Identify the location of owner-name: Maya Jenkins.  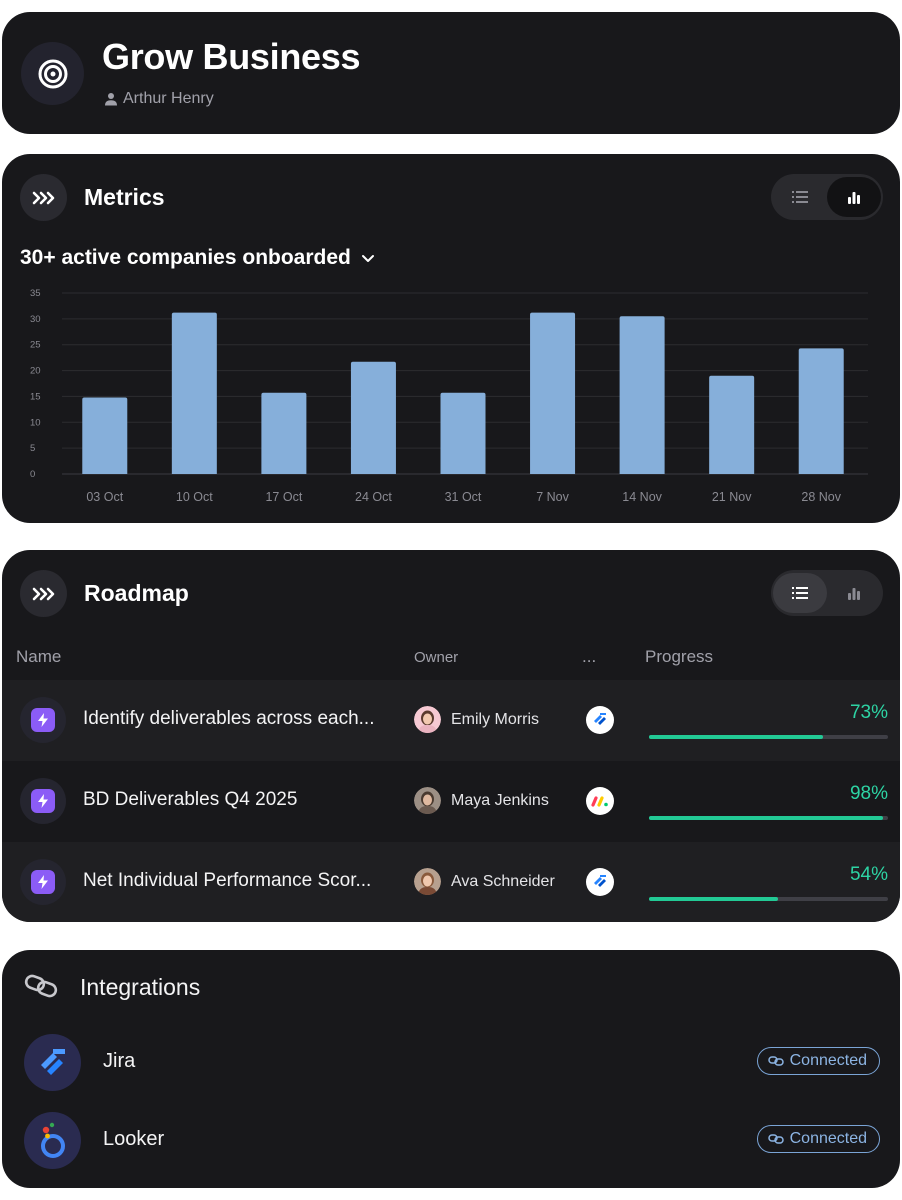
(500, 800).